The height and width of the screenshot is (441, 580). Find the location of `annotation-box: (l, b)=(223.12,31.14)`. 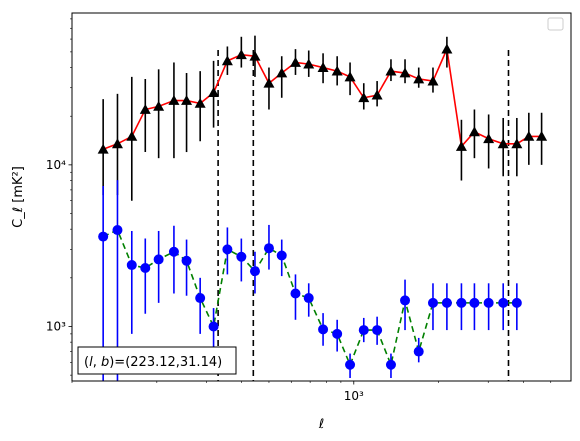

annotation-box: (l, b)=(223.12,31.14) is located at coordinates (157, 360).